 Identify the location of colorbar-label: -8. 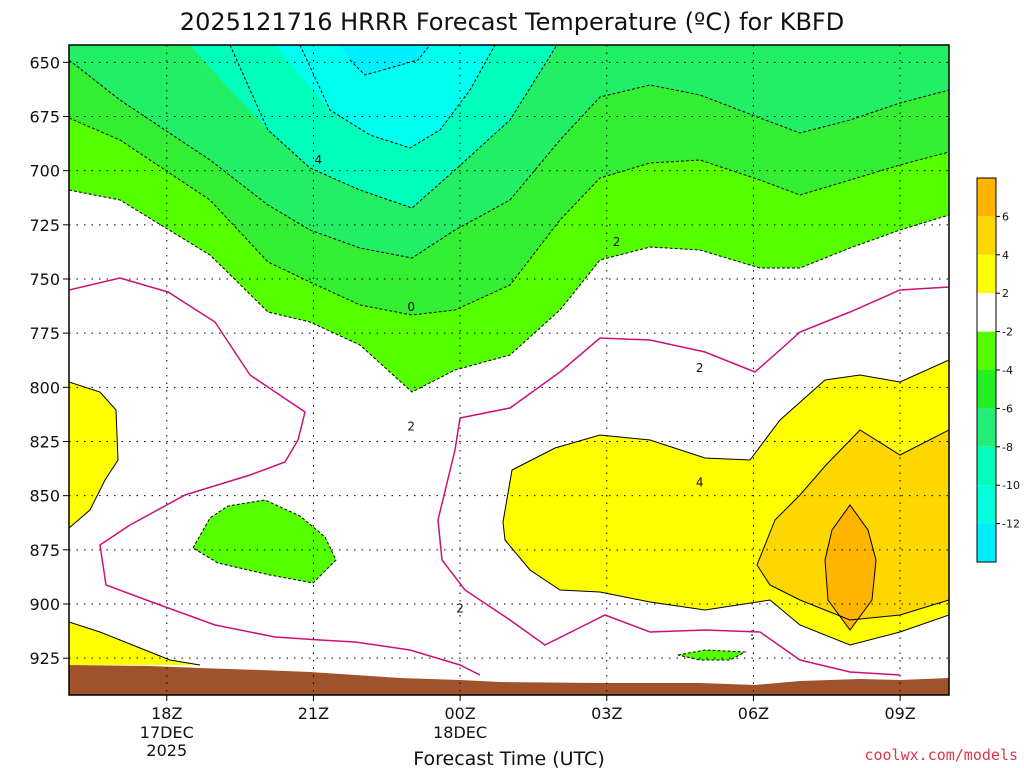
(1007, 447).